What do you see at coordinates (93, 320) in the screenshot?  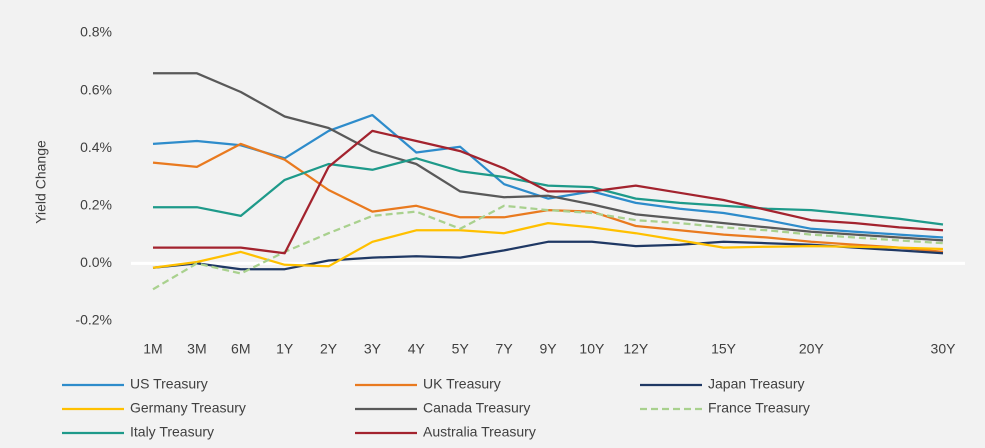 I see `y-tick-label: -0.2%` at bounding box center [93, 320].